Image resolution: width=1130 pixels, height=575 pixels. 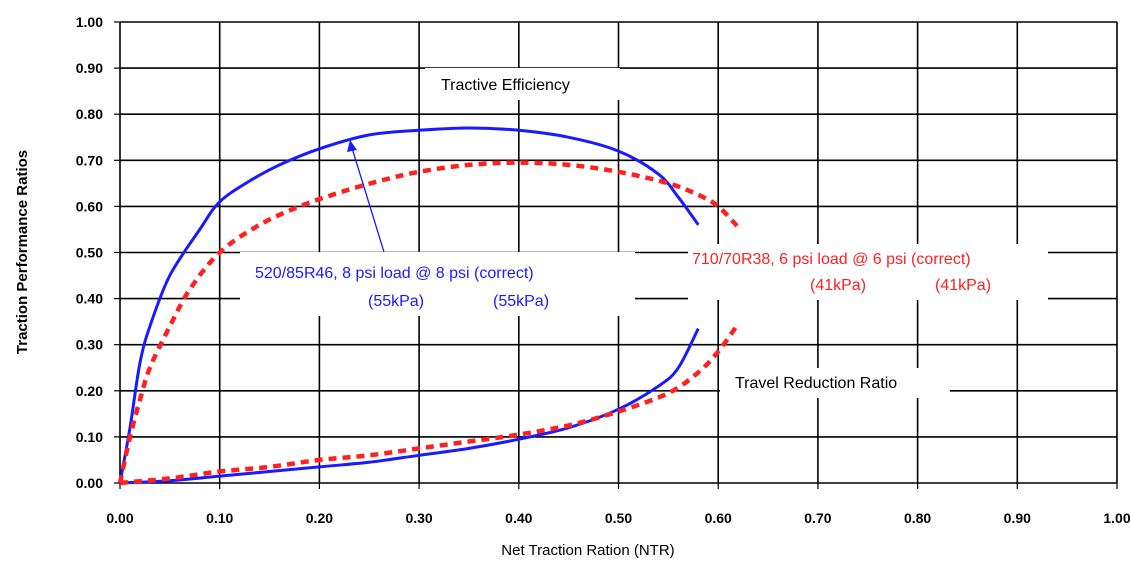 What do you see at coordinates (89, 437) in the screenshot?
I see `y-tick-label: 0.10` at bounding box center [89, 437].